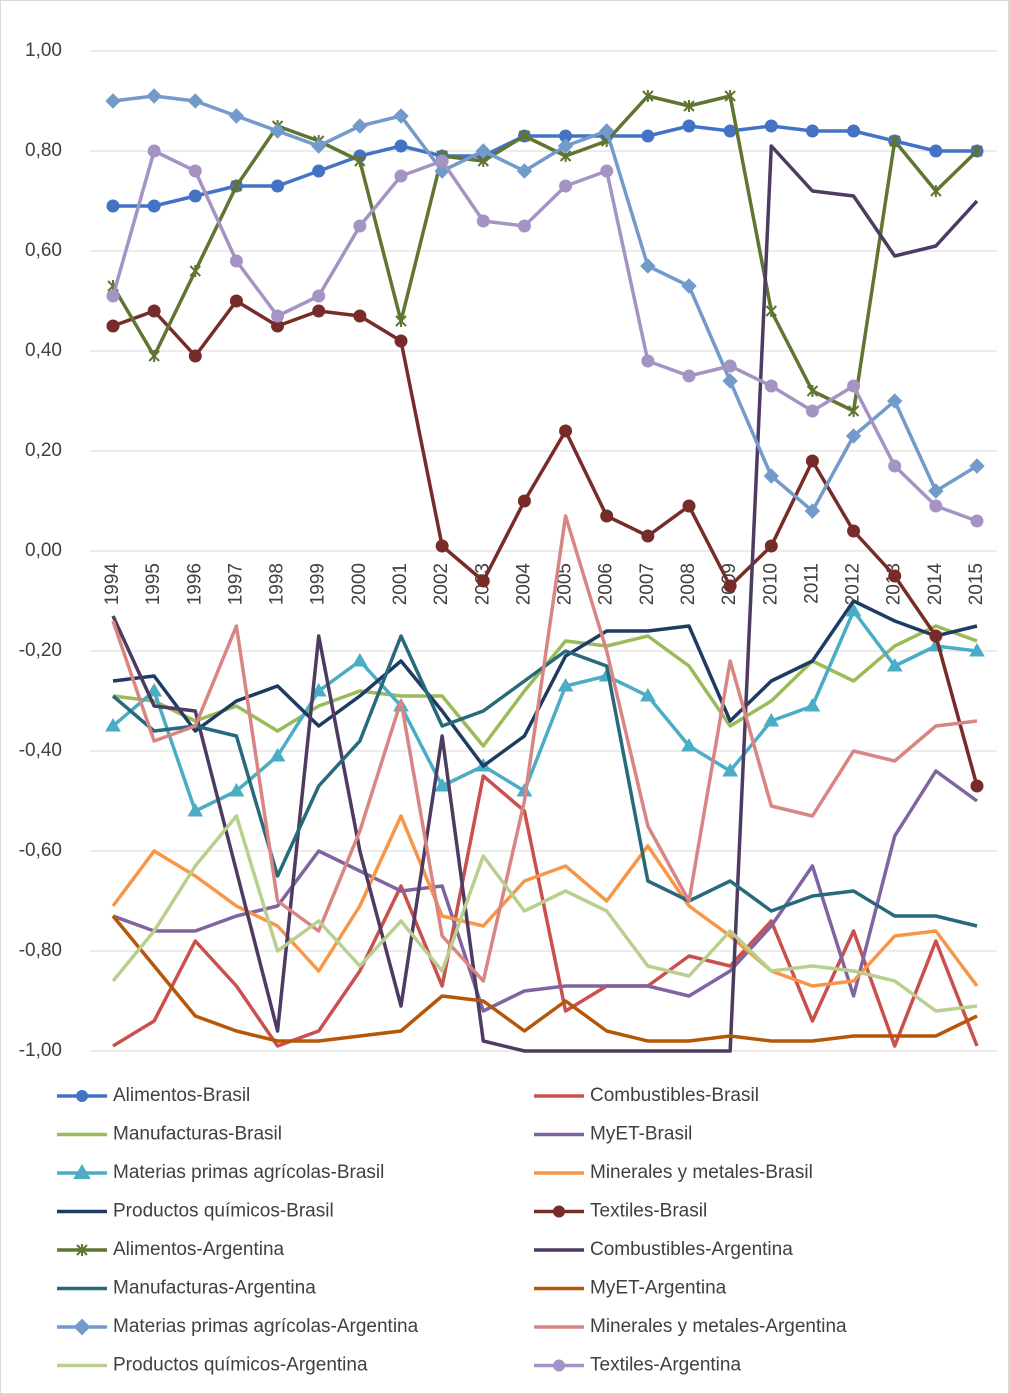  What do you see at coordinates (112, 584) in the screenshot?
I see `x-tick-label: 1994` at bounding box center [112, 584].